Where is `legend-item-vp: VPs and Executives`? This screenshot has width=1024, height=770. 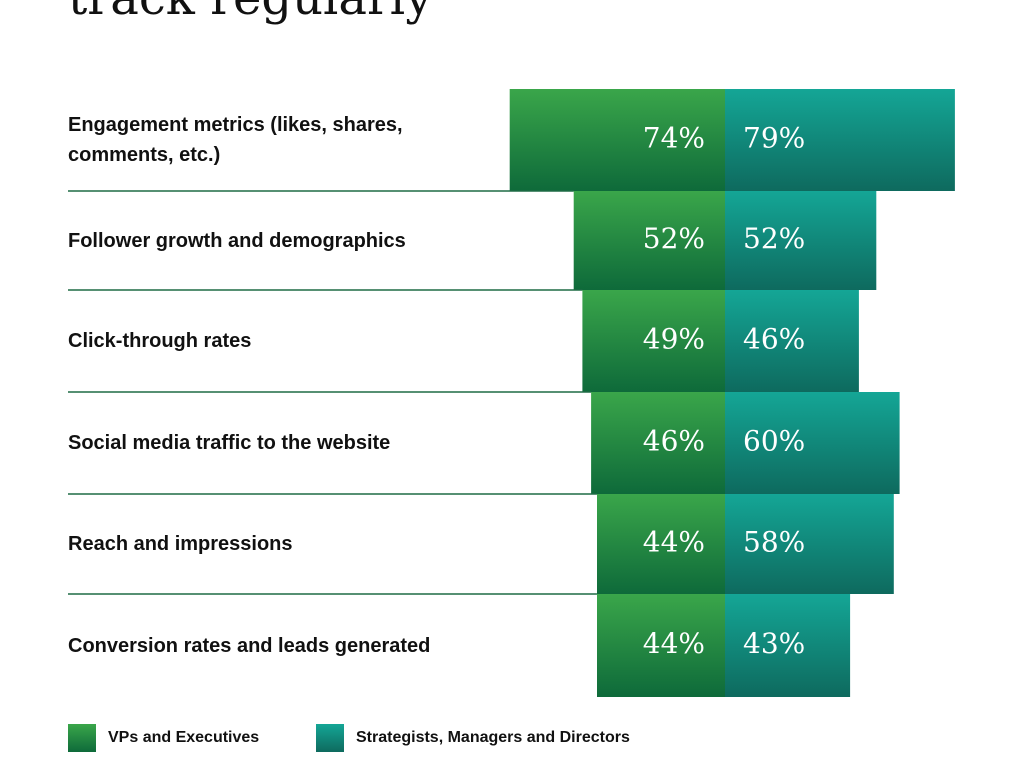
legend-item-vp: VPs and Executives is located at coordinates (163, 738).